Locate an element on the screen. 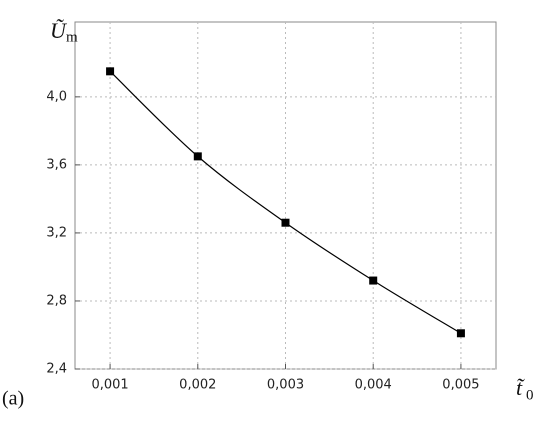  x-tick-label: 0,005 is located at coordinates (460, 385).